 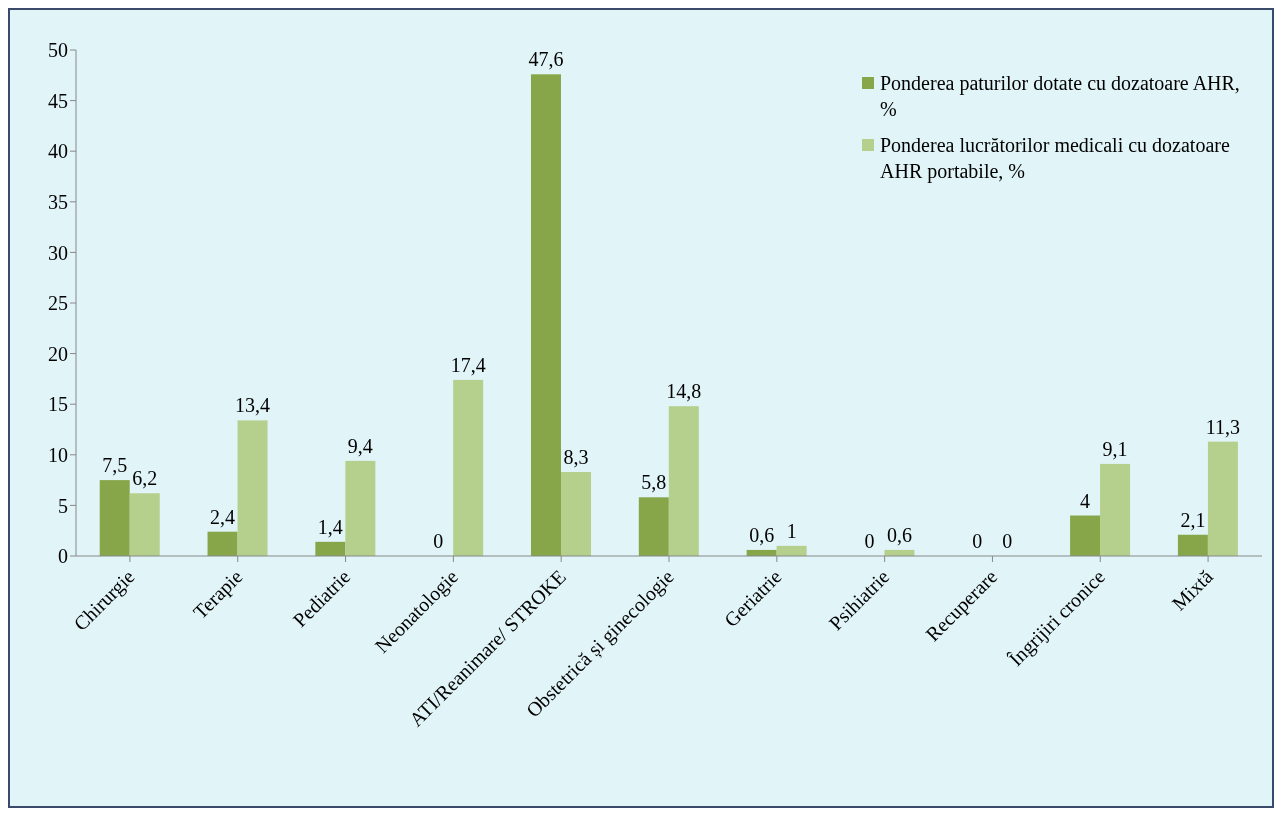 What do you see at coordinates (58, 151) in the screenshot?
I see `y-tick-label: 40` at bounding box center [58, 151].